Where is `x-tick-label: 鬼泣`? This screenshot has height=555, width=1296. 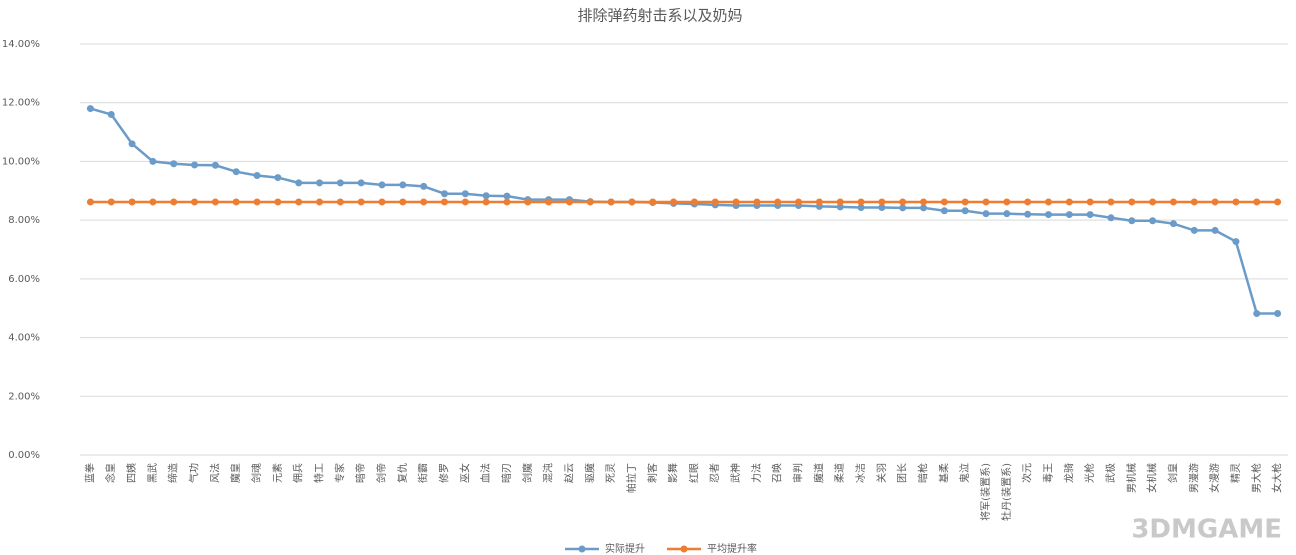
x-tick-label: 鬼泣 is located at coordinates (964, 473).